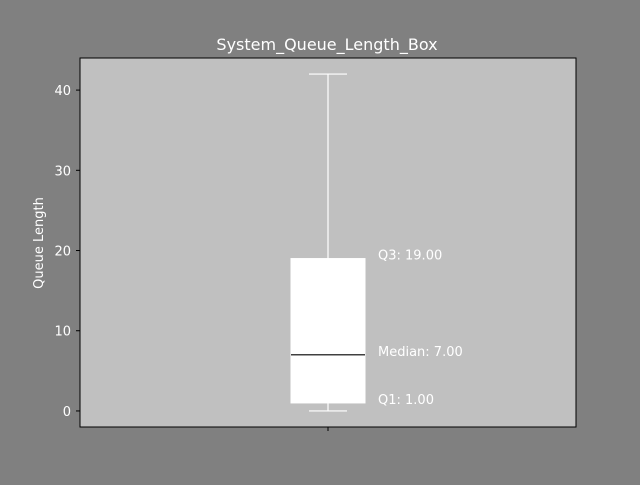 This screenshot has height=485, width=640. I want to click on y-axis-ticks: 0 10 20 30 40, so click(67, 252).